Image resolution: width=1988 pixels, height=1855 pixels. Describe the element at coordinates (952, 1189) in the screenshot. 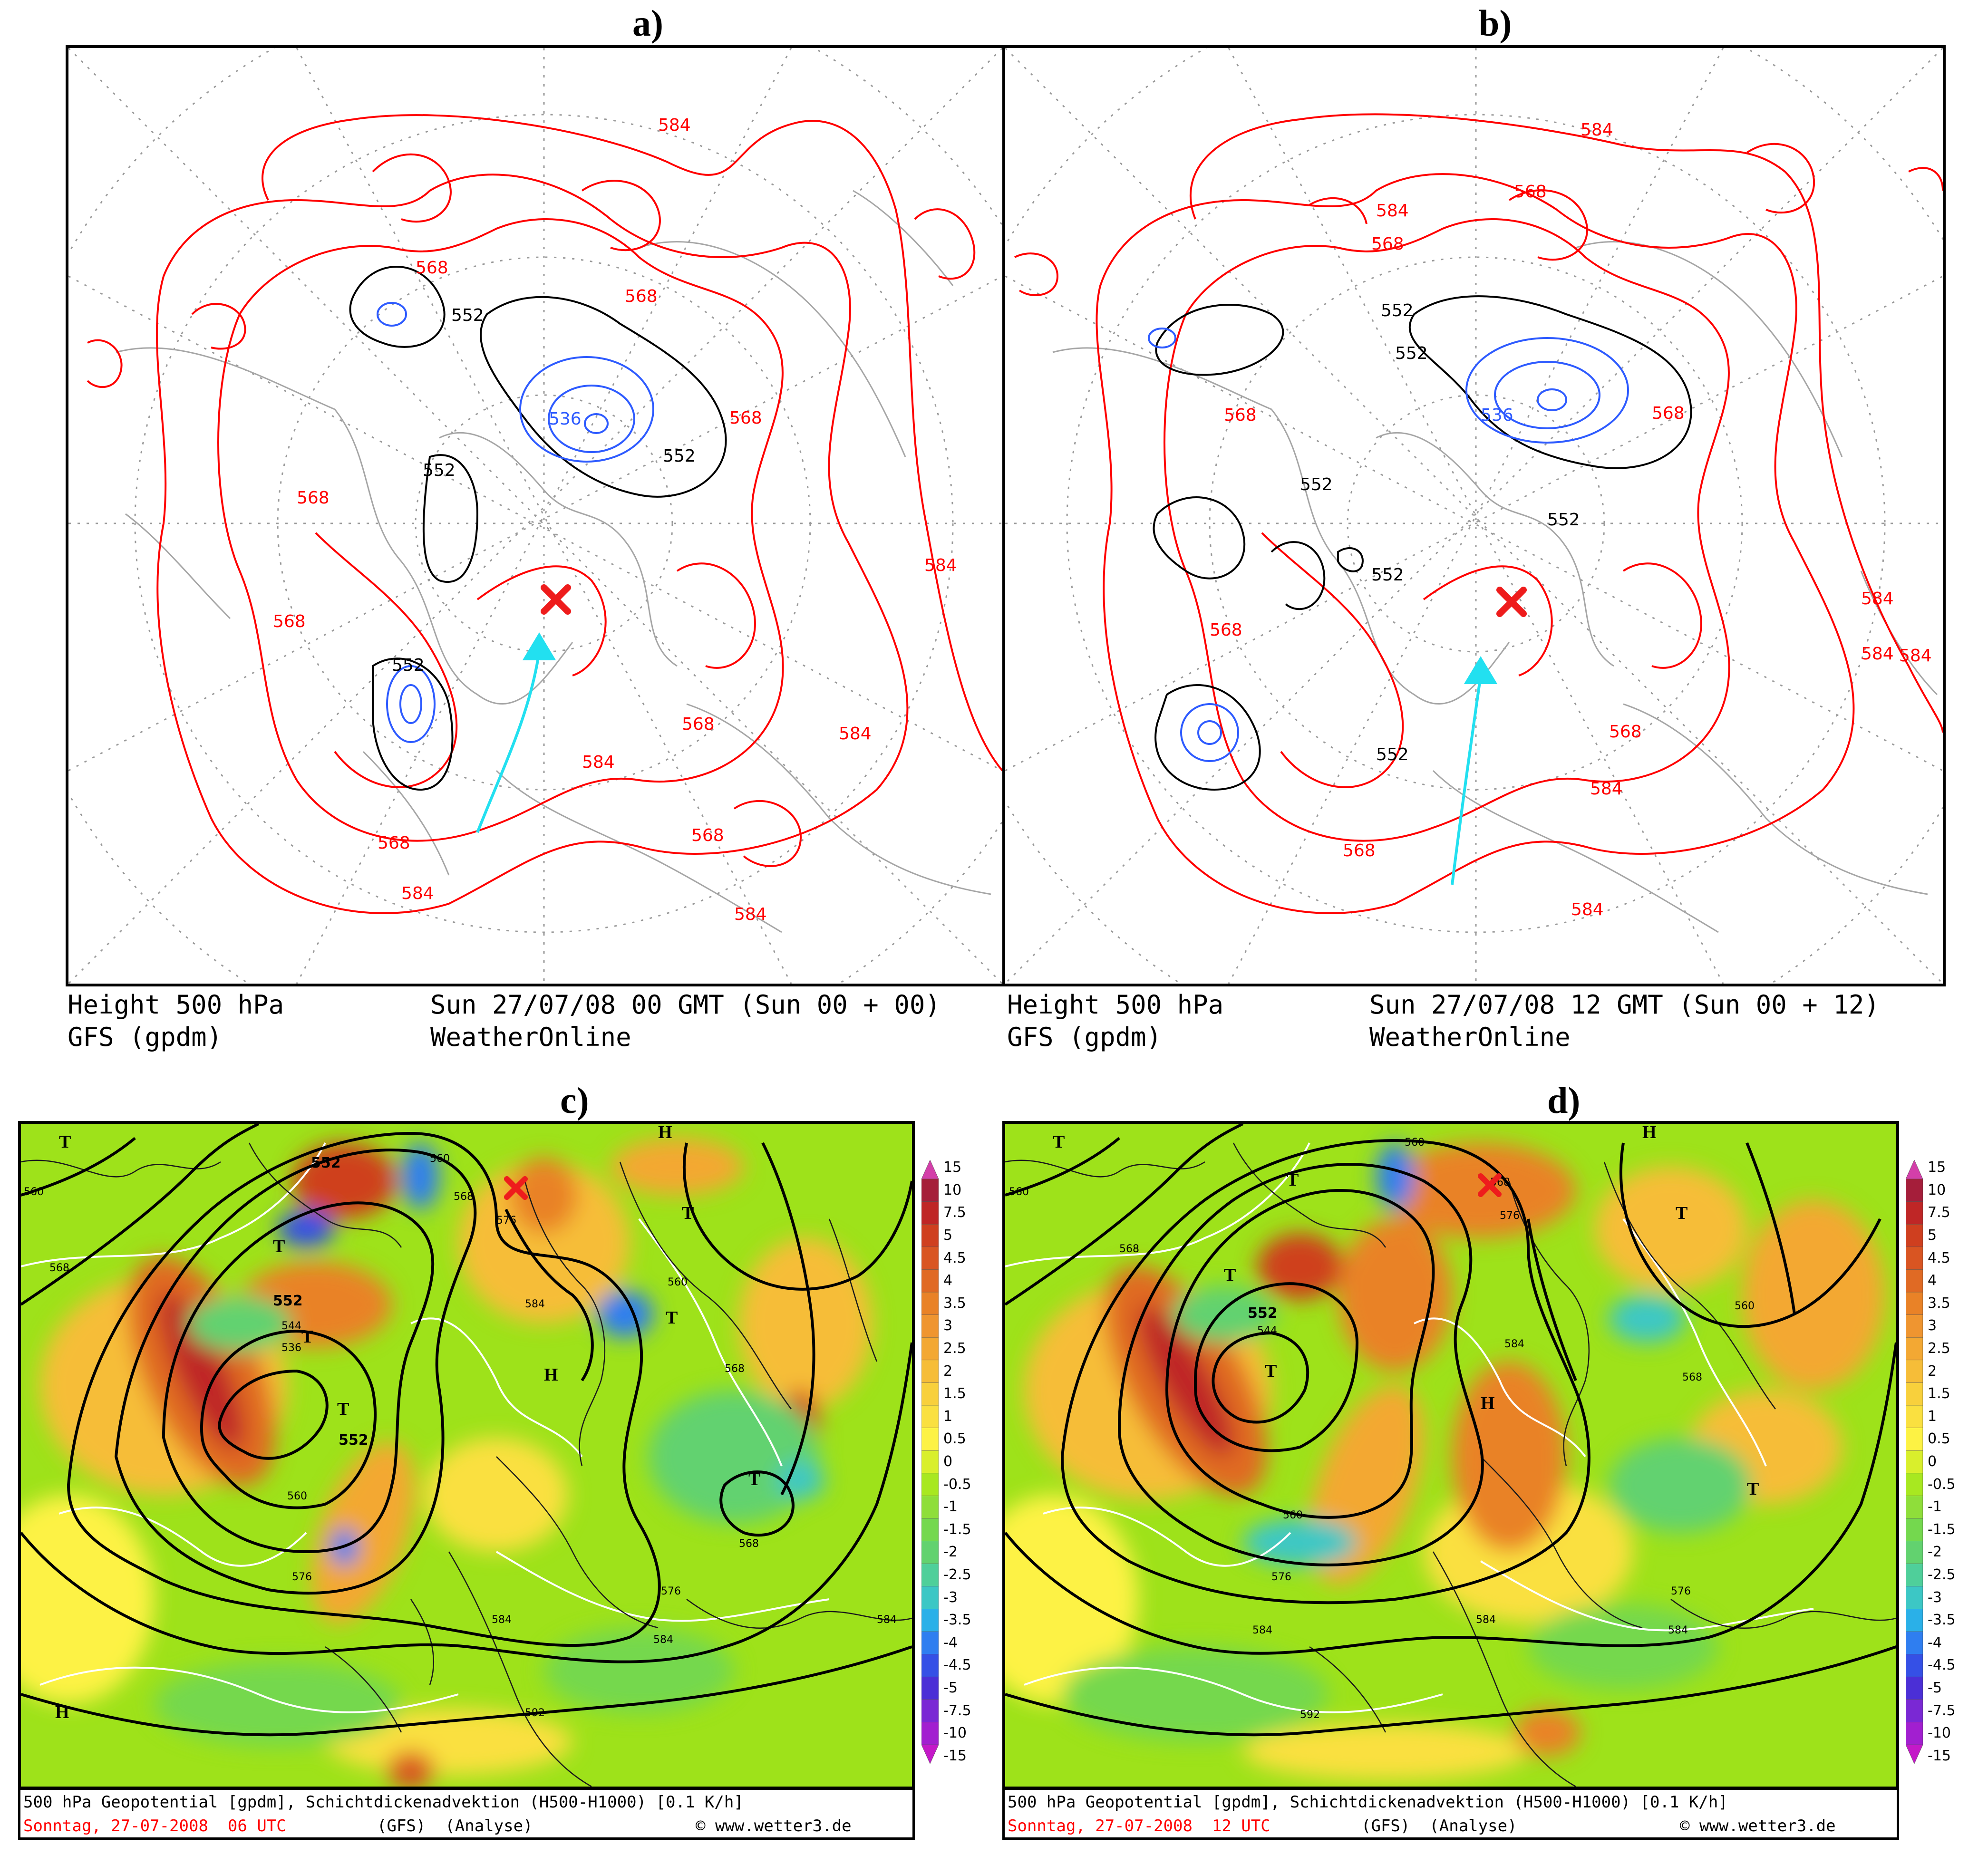

I see `colorbar-tick-label: 10` at that location.